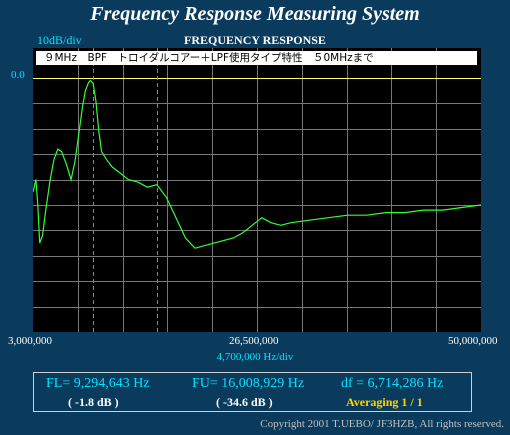 This screenshot has height=435, width=510. Describe the element at coordinates (256, 58) in the screenshot. I see `memo-bar: ９MHz BPF トロイダルコアー＋LPF使用タイプ特性 ５0MHzまで` at that location.